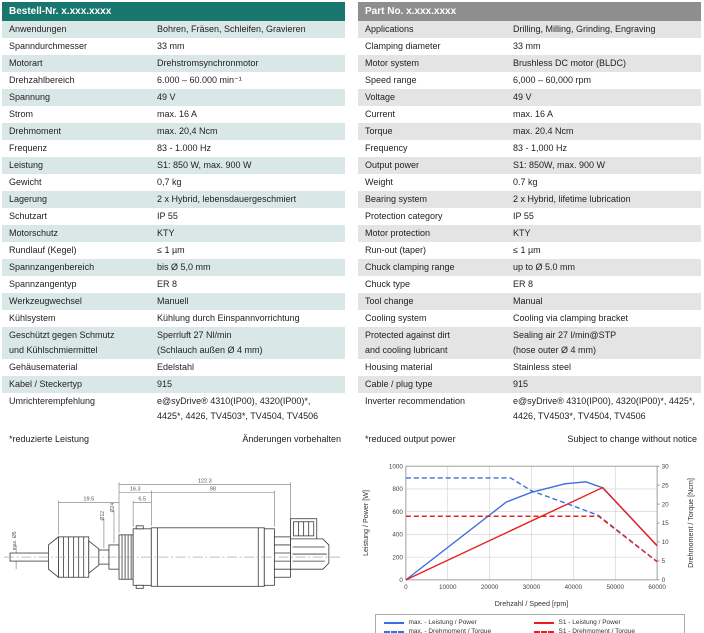  What do you see at coordinates (665, 466) in the screenshot?
I see `chart-tick-label: 30` at bounding box center [665, 466].